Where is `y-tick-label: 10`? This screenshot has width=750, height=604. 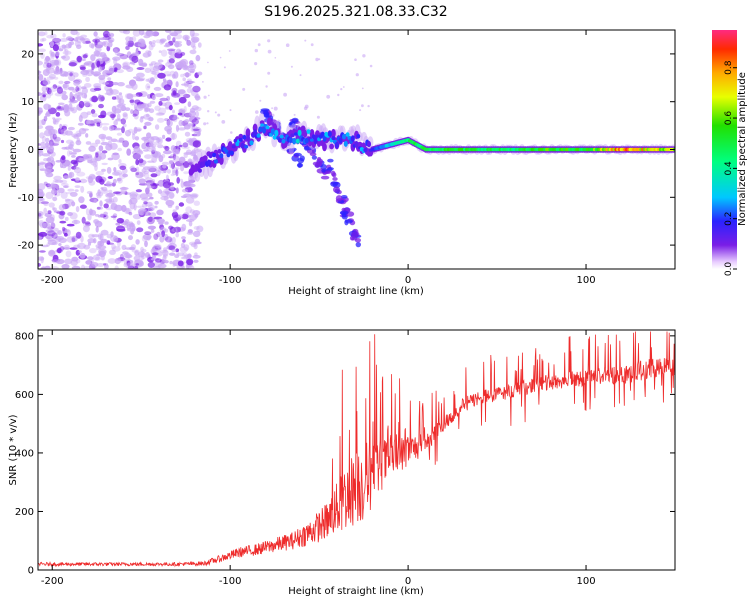 y-tick-label: 10 is located at coordinates (27, 102).